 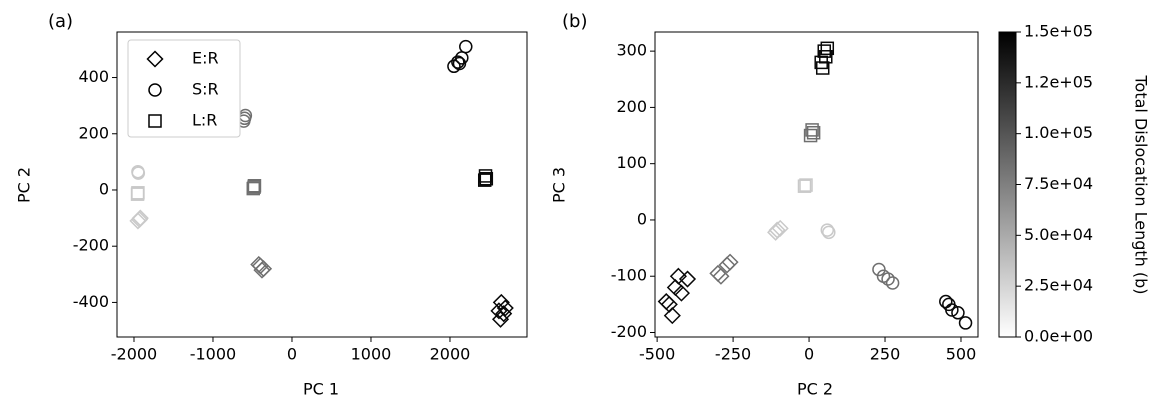 What do you see at coordinates (815, 389) in the screenshot?
I see `x-axis-label: PC 2` at bounding box center [815, 389].